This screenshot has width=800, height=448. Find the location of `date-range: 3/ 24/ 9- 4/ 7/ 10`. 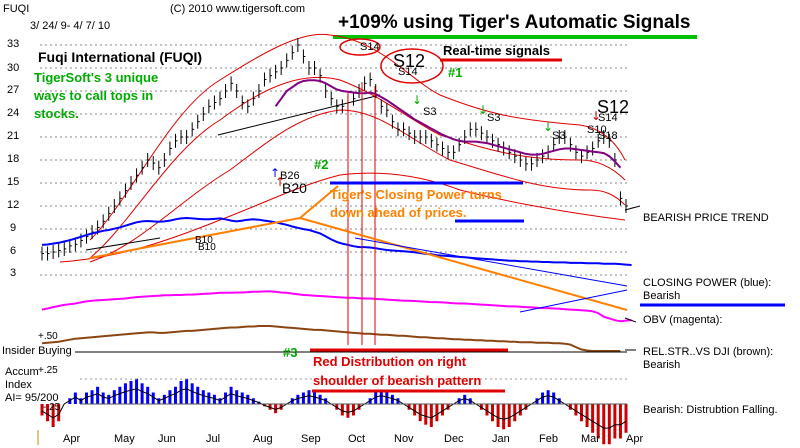

date-range: 3/ 24/ 9- 4/ 7/ 10 is located at coordinates (70, 26).